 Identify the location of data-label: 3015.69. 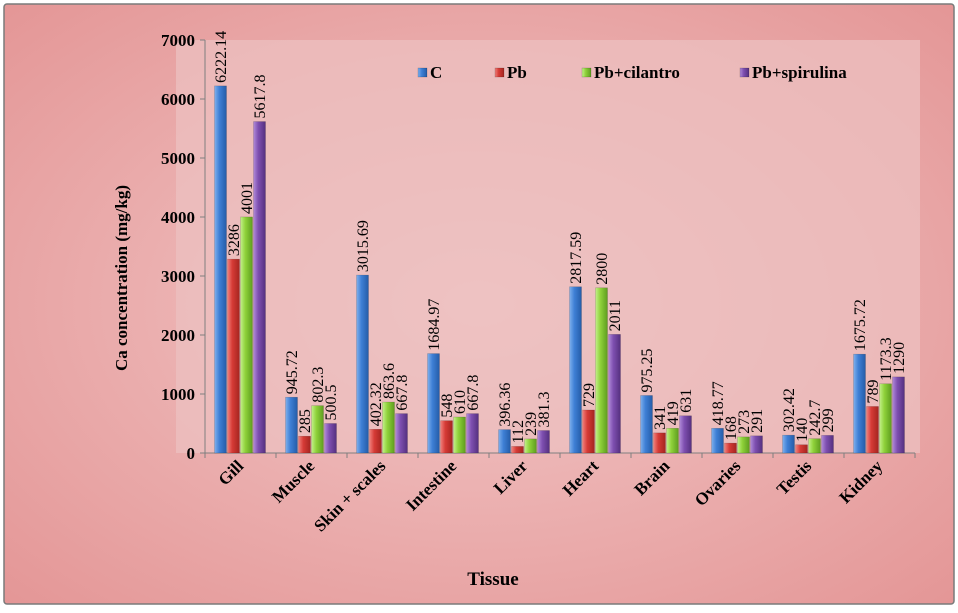
(363, 246).